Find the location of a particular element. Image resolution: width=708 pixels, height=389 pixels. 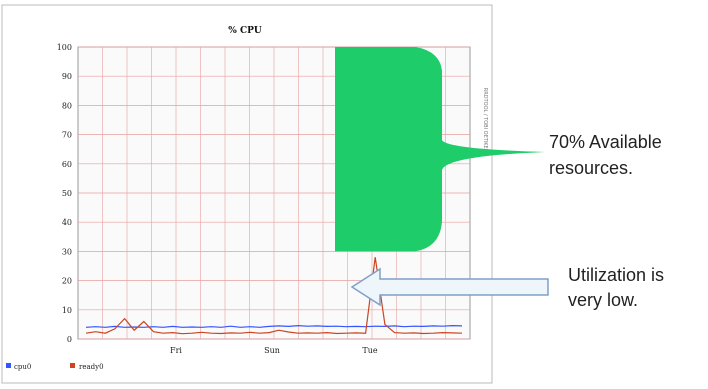

legend-label-ready0: ready0 is located at coordinates (91, 367).